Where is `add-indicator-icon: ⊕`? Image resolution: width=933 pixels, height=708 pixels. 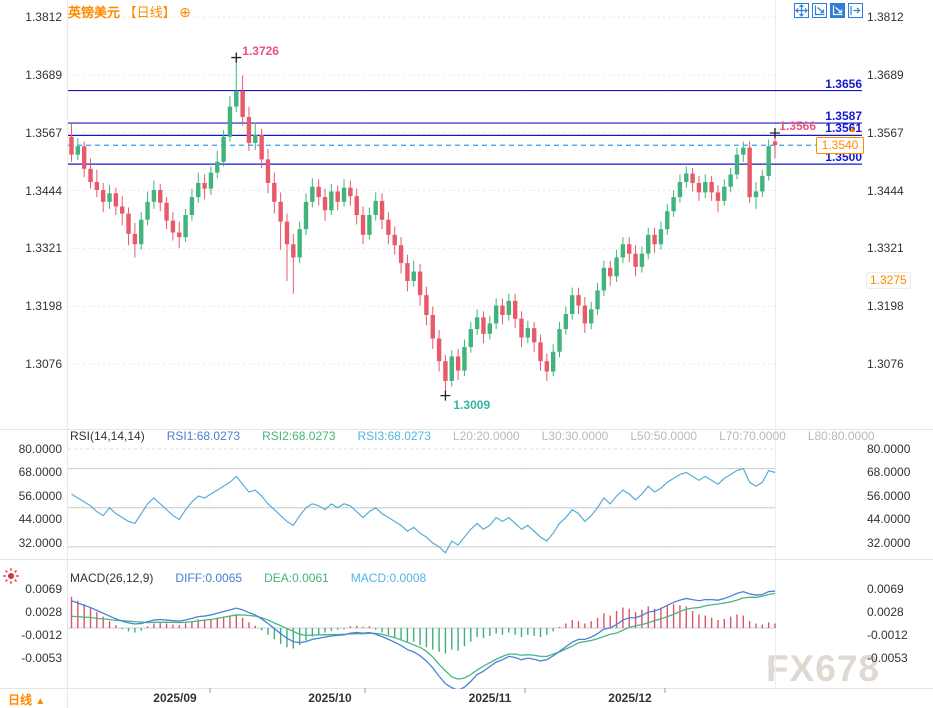
add-indicator-icon: ⊕ is located at coordinates (185, 12).